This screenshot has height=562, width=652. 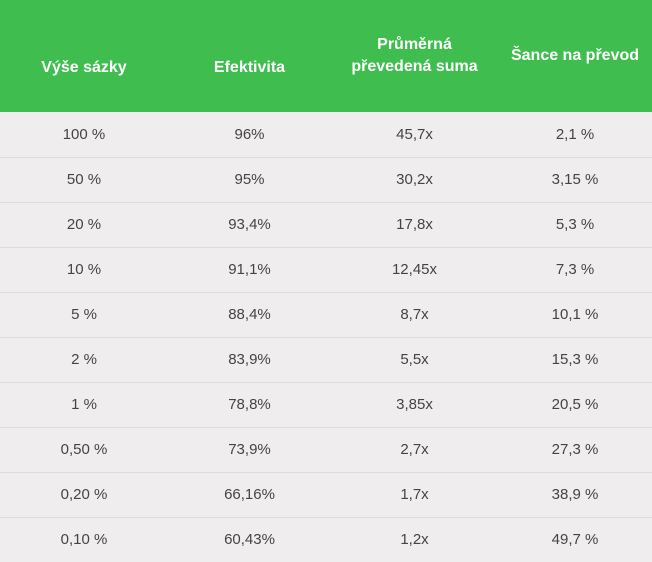 I want to click on cell-average-transfer: 2,7x, so click(x=414, y=449).